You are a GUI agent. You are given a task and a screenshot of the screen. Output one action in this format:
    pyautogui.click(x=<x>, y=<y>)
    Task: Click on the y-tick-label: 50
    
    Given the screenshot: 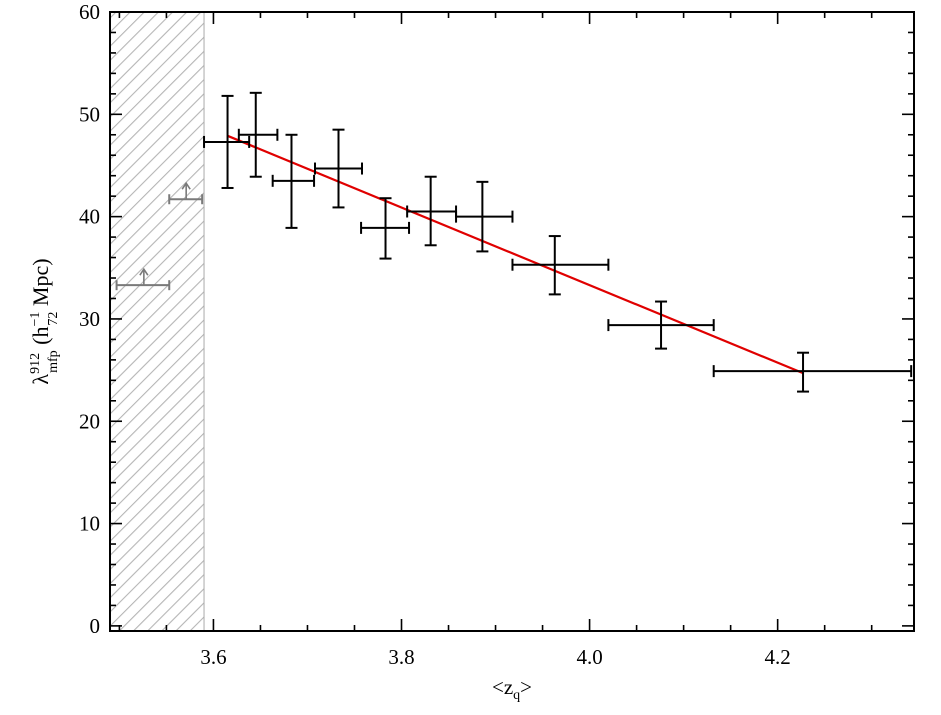 What is the action you would take?
    pyautogui.click(x=89, y=114)
    